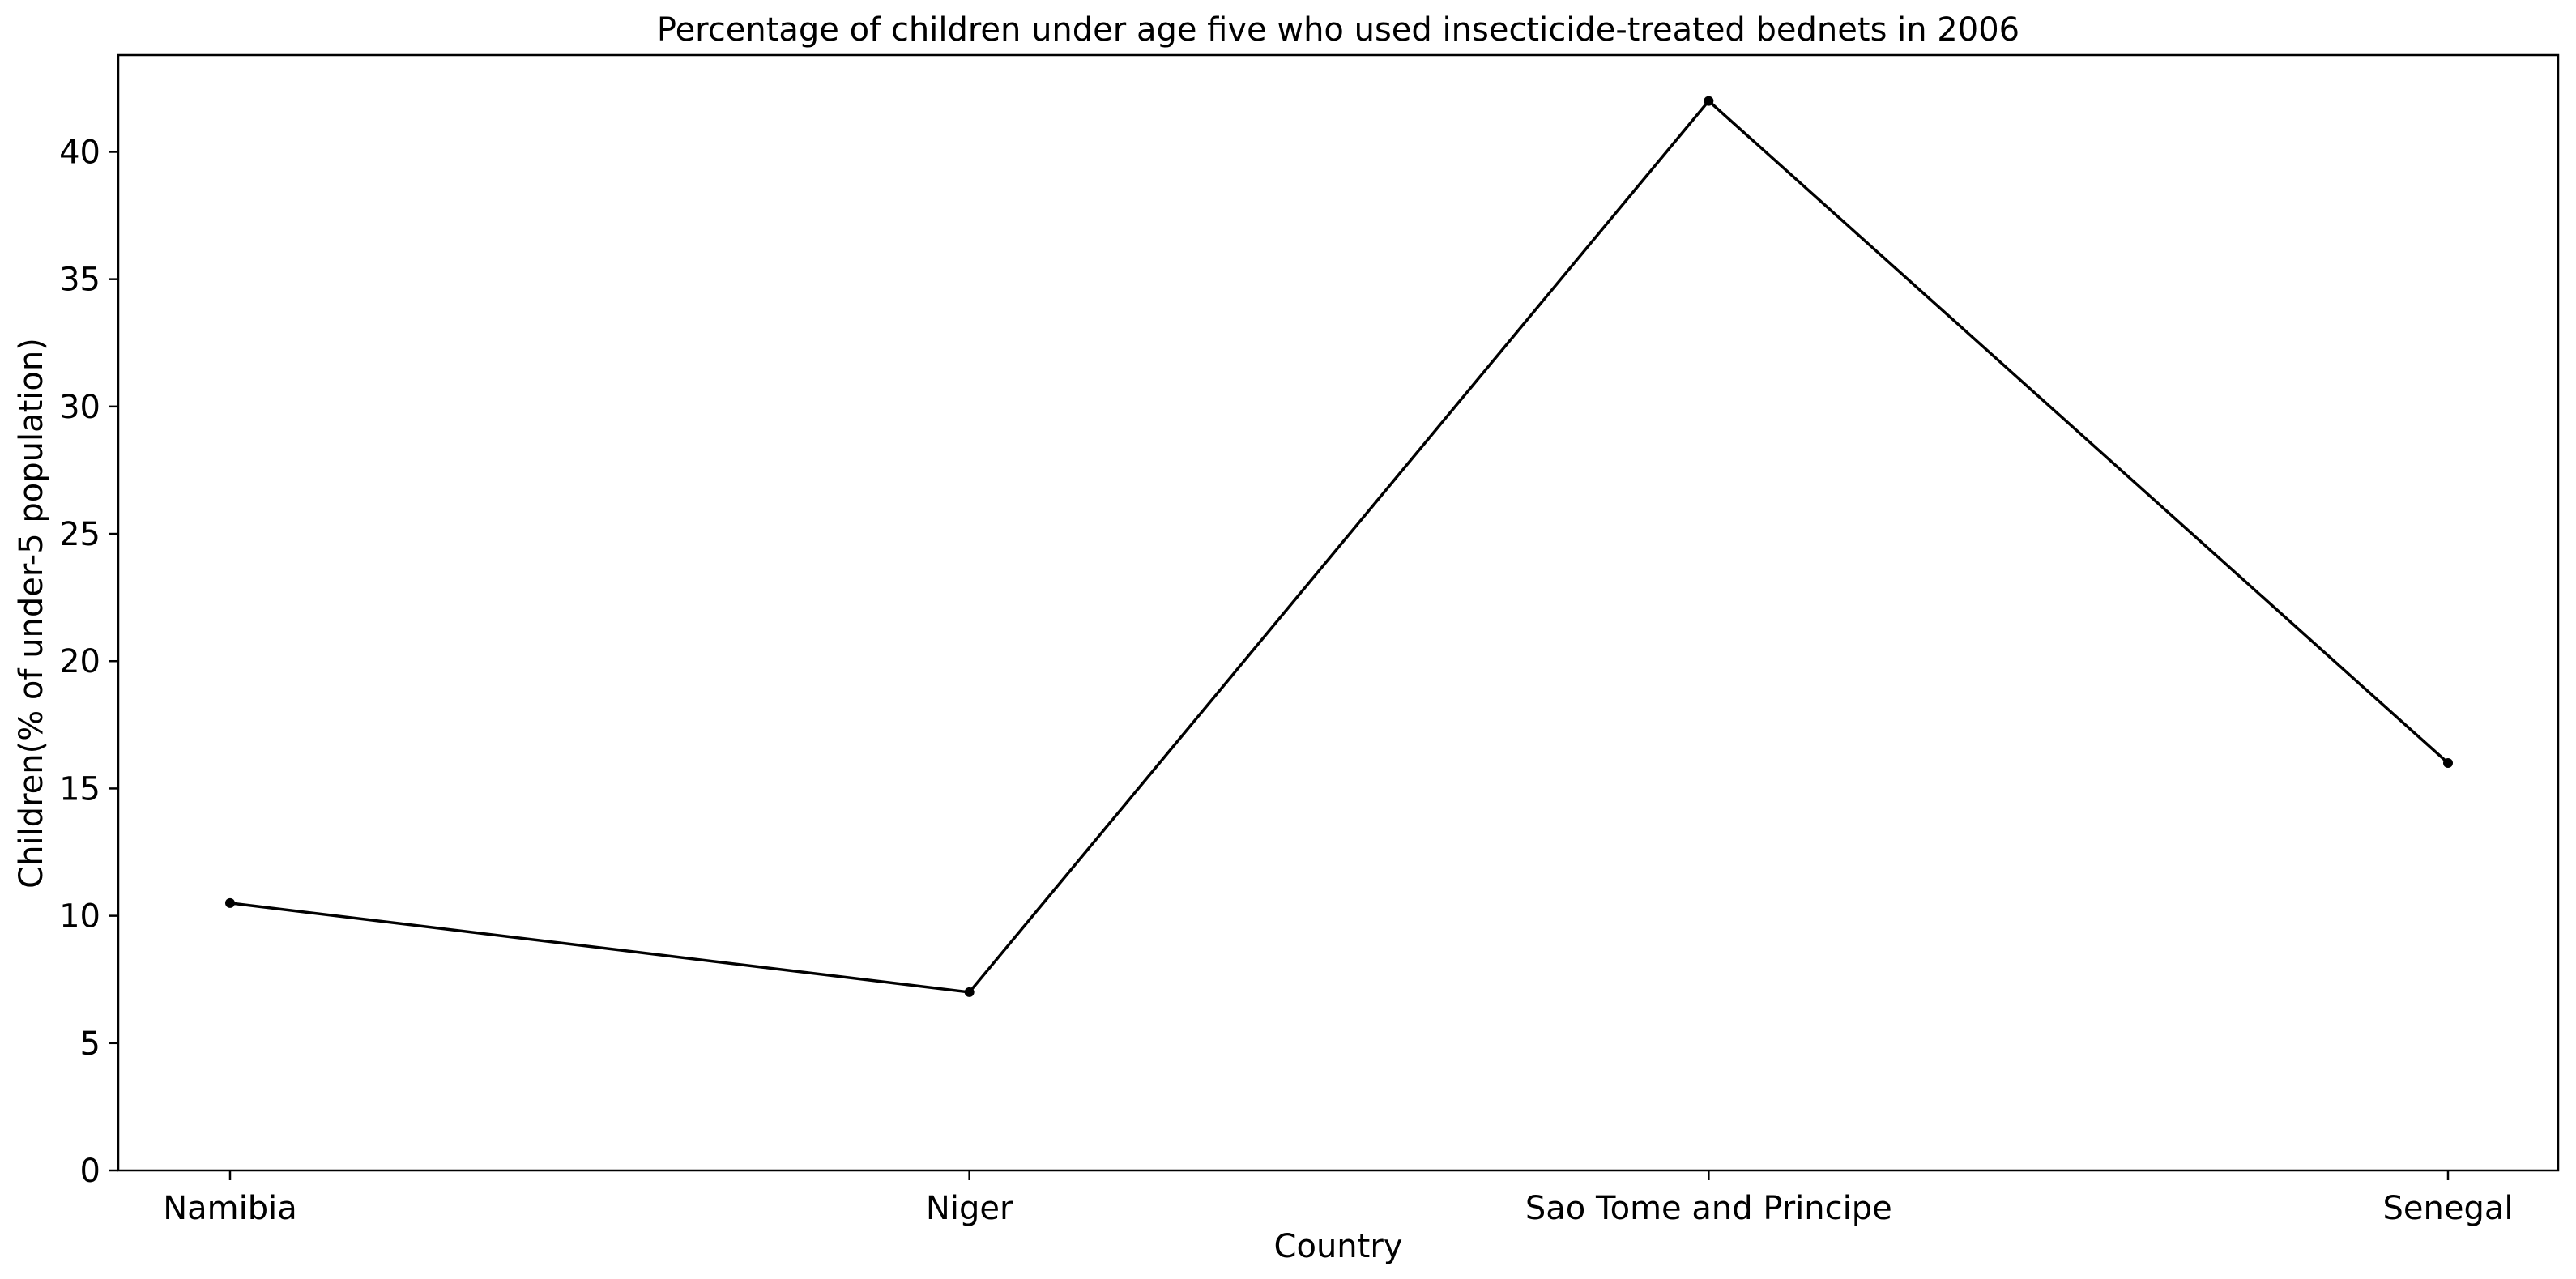 The width and height of the screenshot is (2576, 1279). I want to click on y-tick-label: 10, so click(79, 917).